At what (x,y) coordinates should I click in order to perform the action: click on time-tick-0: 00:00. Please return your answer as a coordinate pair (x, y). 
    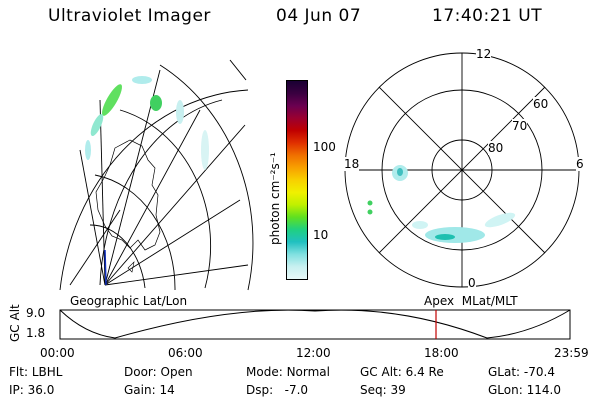
    Looking at the image, I should click on (57, 353).